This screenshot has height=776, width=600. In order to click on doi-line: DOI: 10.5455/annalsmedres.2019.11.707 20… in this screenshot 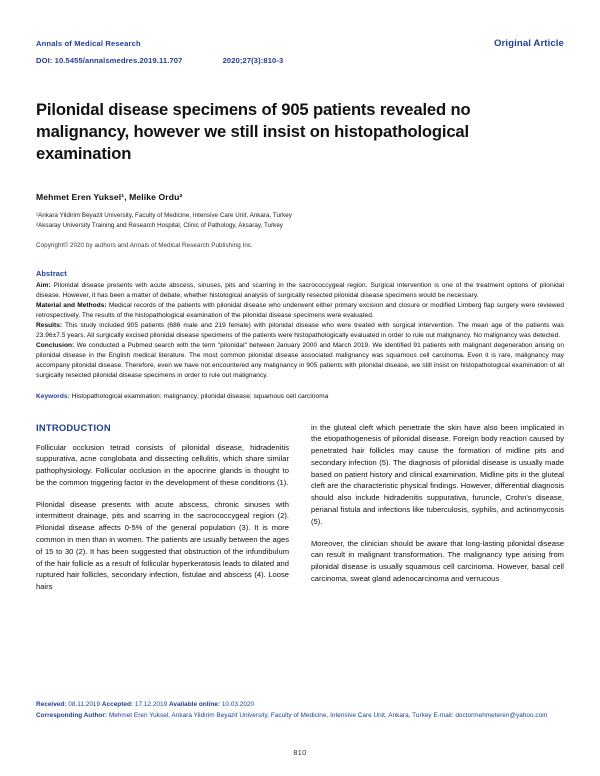, I will do `click(300, 60)`.